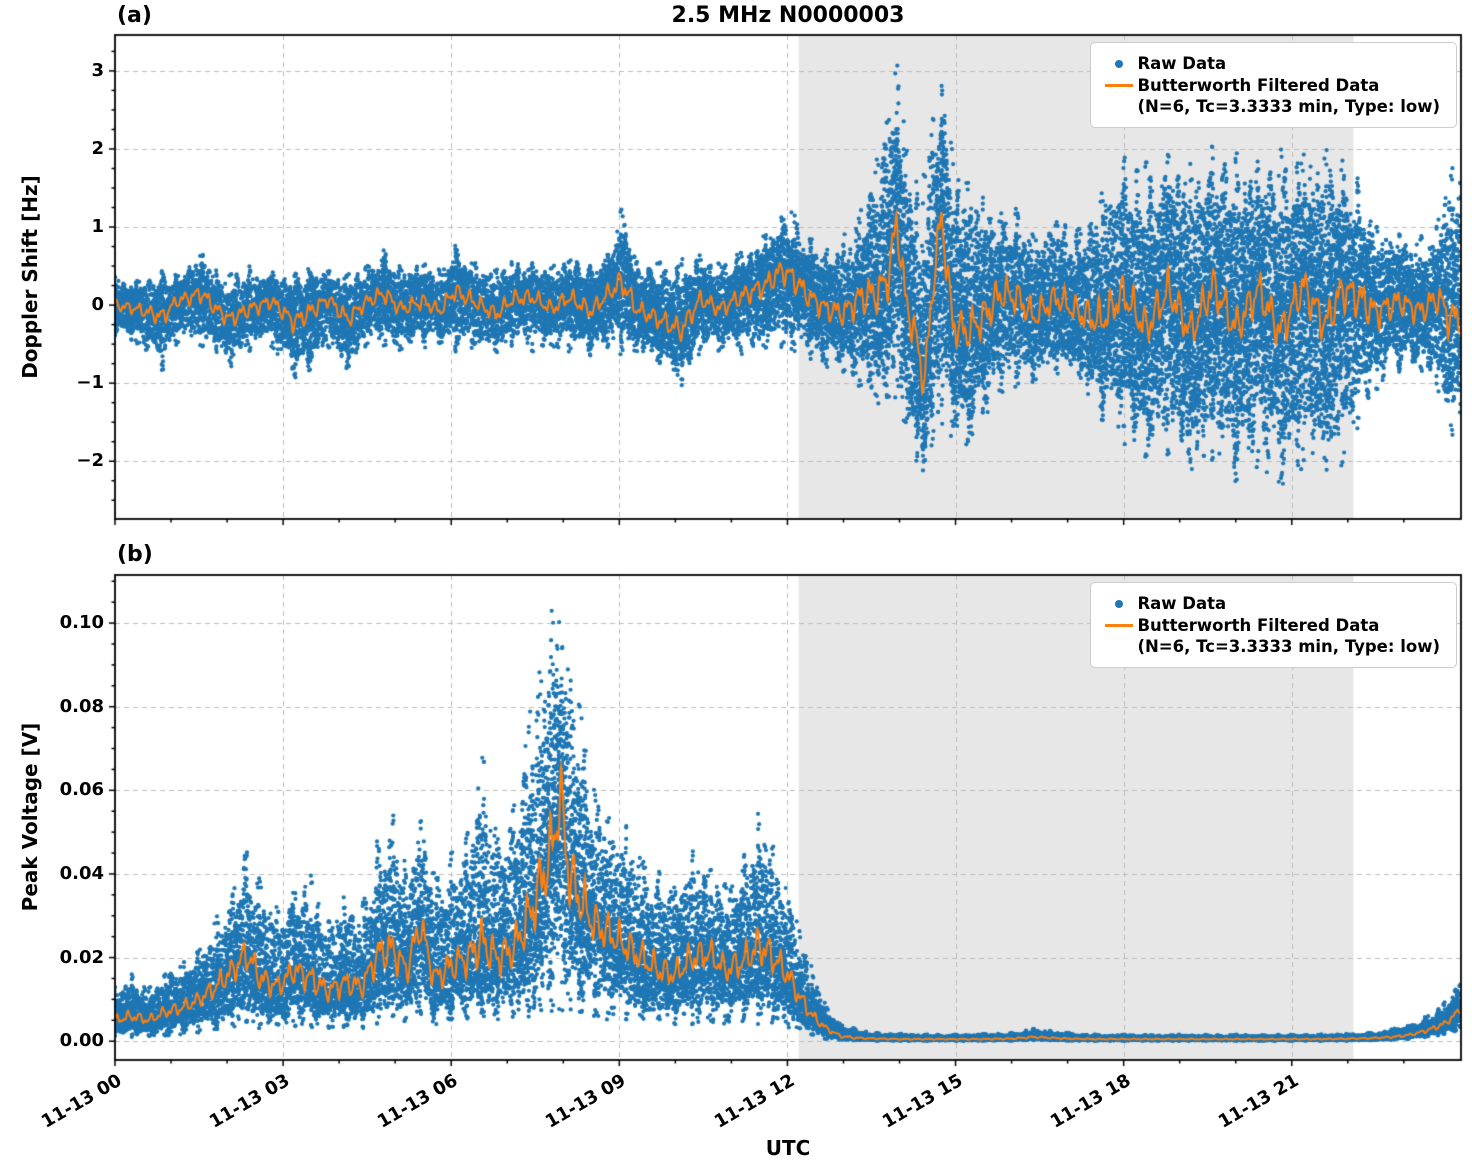  Describe the element at coordinates (81, 623) in the screenshot. I see `y-tick-label: 0.10` at that location.